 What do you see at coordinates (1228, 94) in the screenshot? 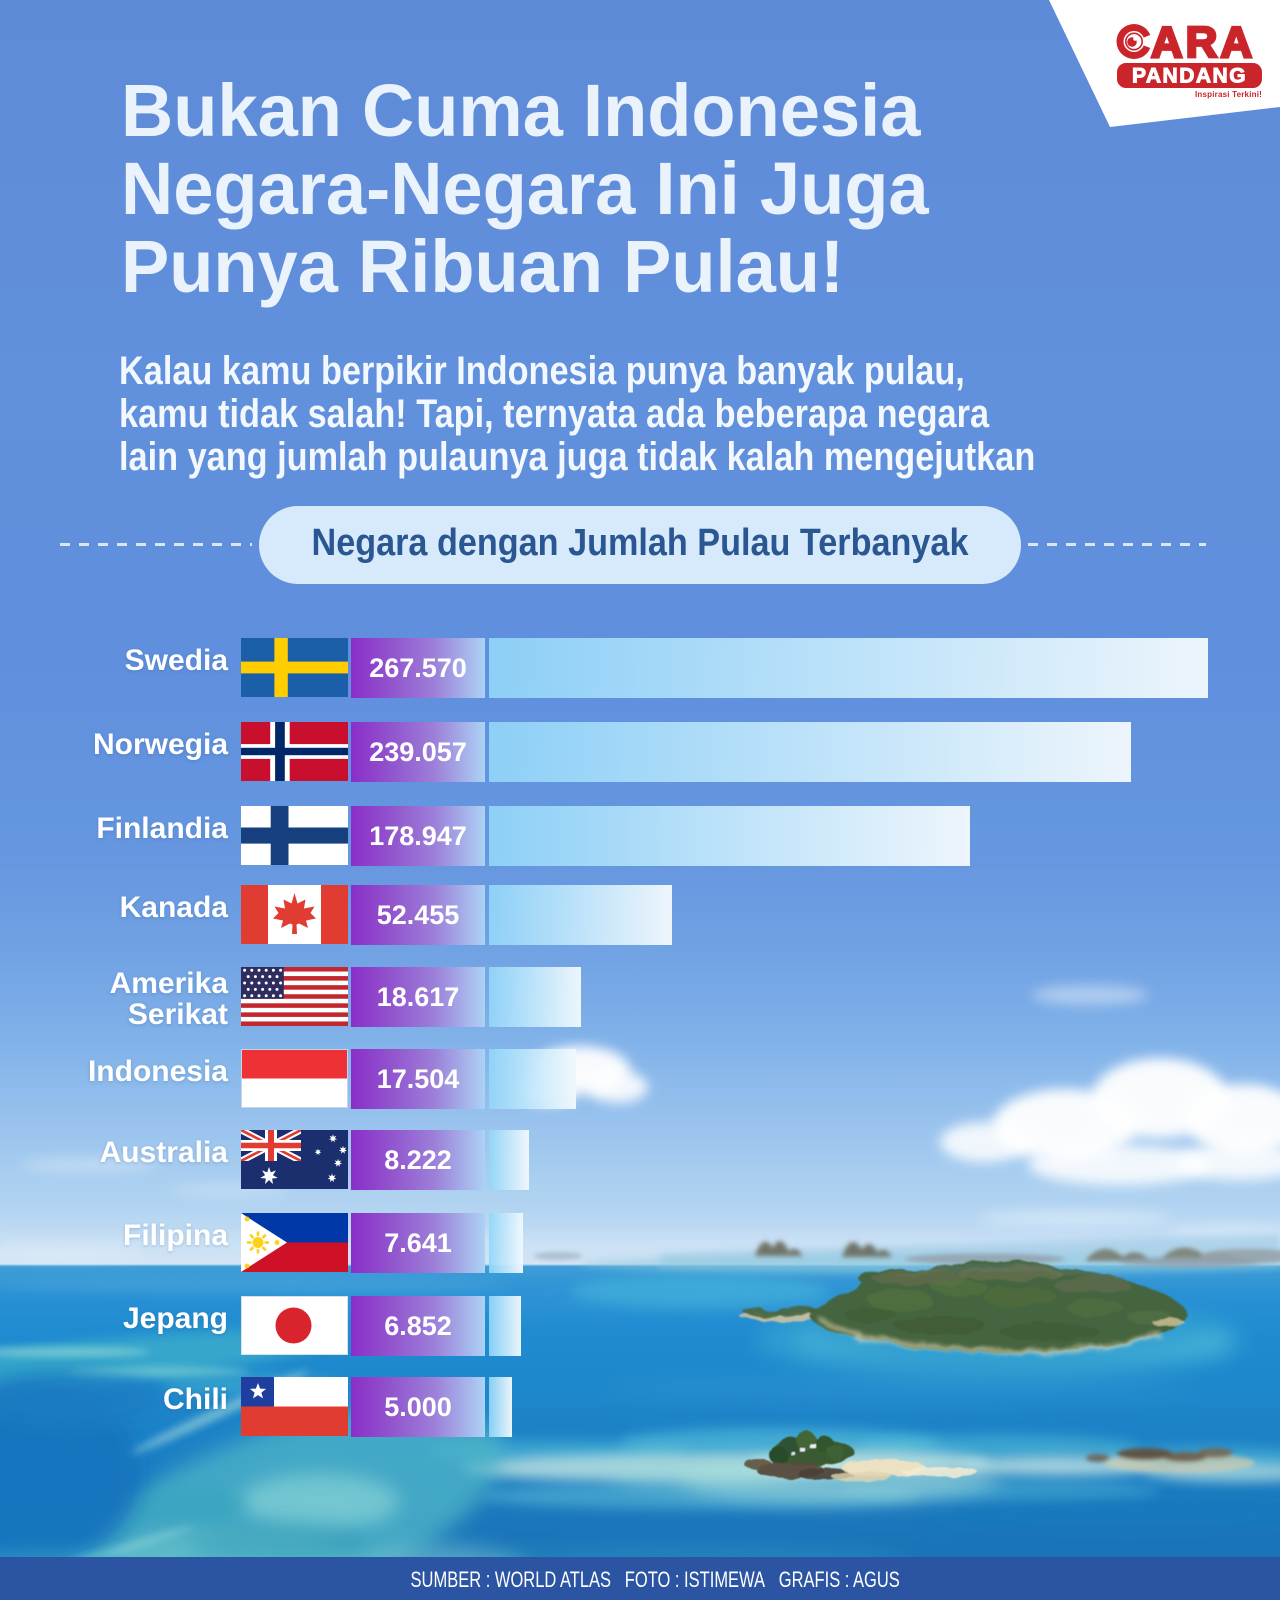
I see `svg-text: Inspirasi Terkini!` at bounding box center [1228, 94].